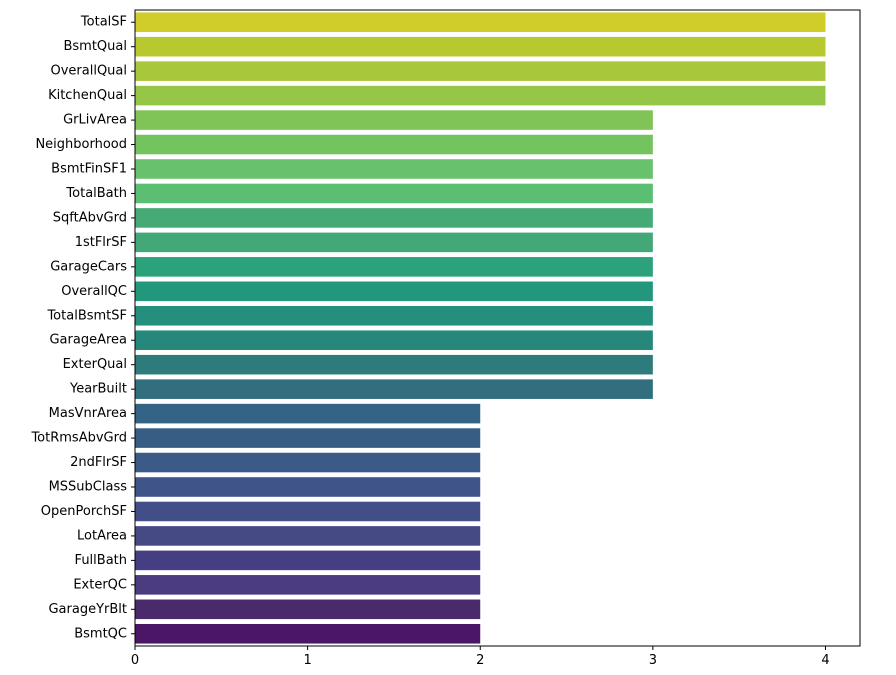 Image resolution: width=896 pixels, height=675 pixels. What do you see at coordinates (308, 438) in the screenshot?
I see `bar-TotRmsAbvGrd` at bounding box center [308, 438].